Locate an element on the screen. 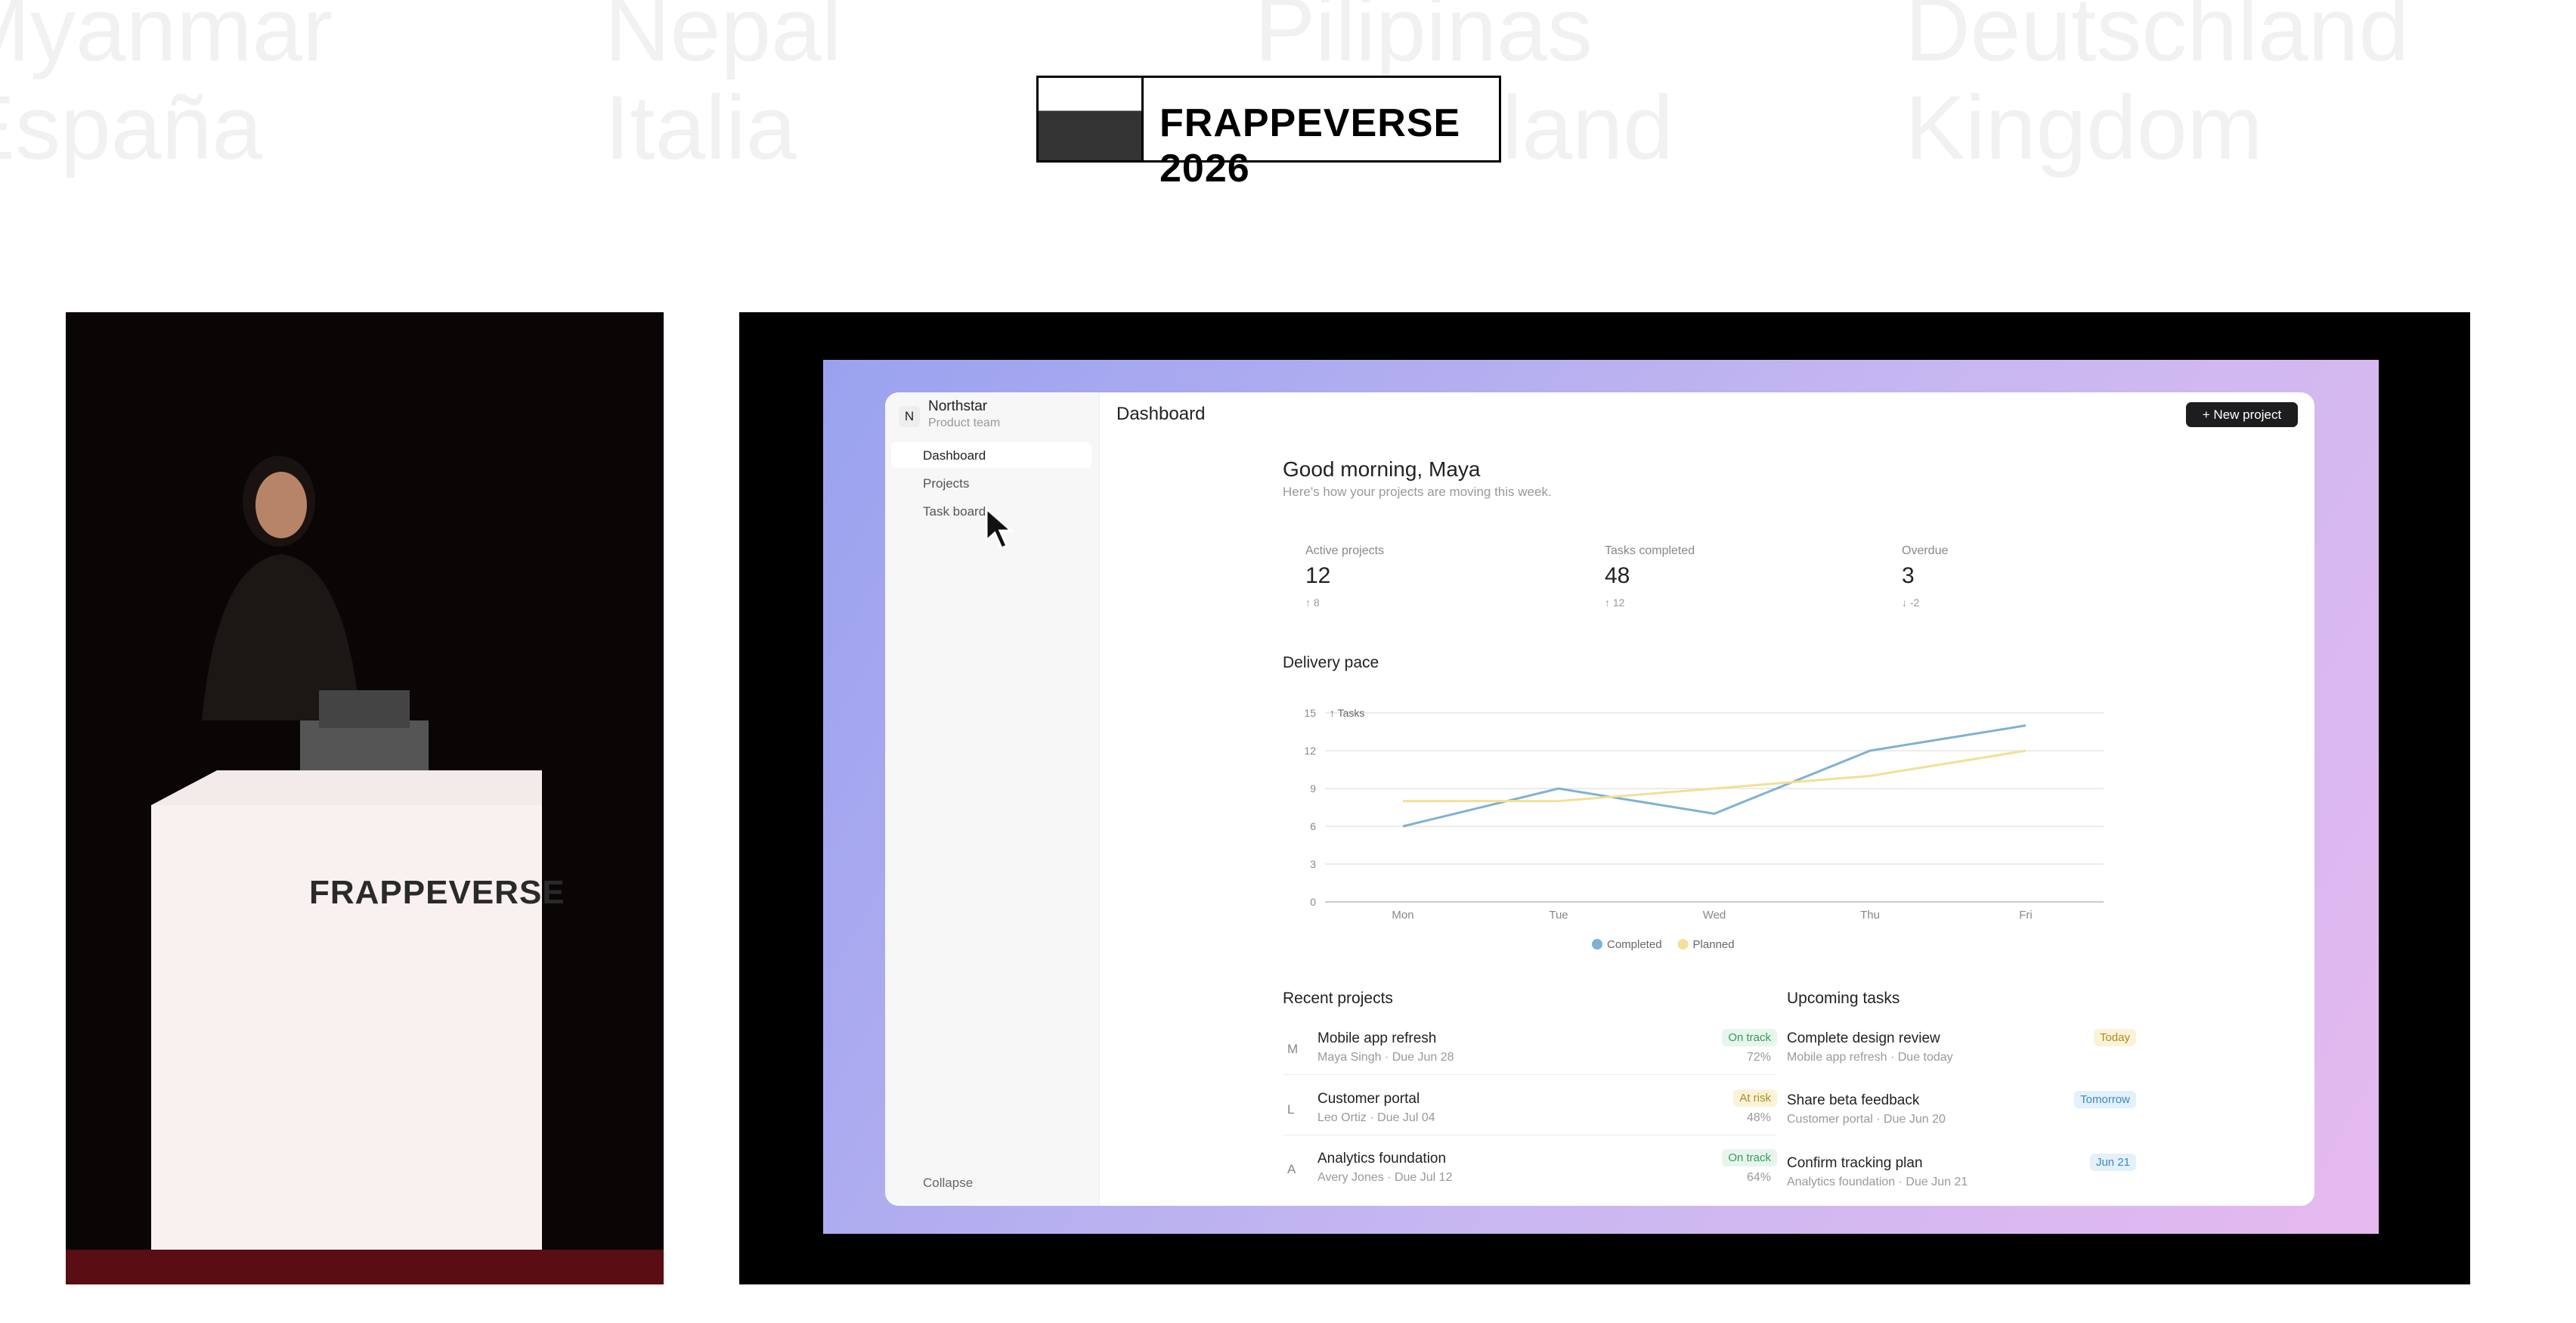  backdrop-word: Nepal is located at coordinates (723, 40).